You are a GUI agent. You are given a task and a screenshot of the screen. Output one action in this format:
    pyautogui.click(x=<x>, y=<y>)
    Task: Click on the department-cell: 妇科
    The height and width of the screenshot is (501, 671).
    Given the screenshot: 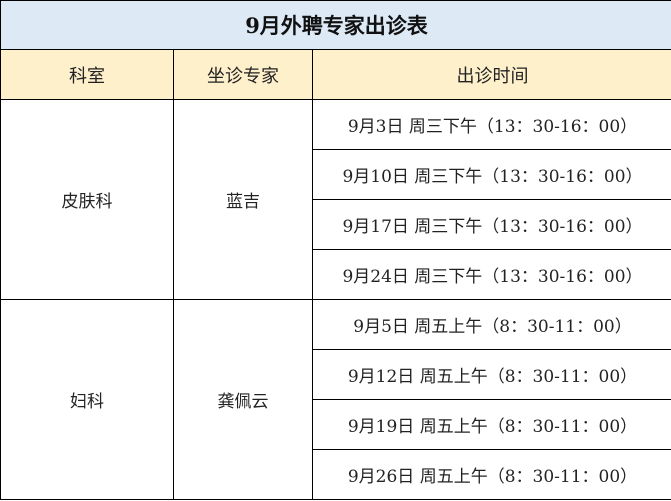 What is the action you would take?
    pyautogui.click(x=87, y=399)
    